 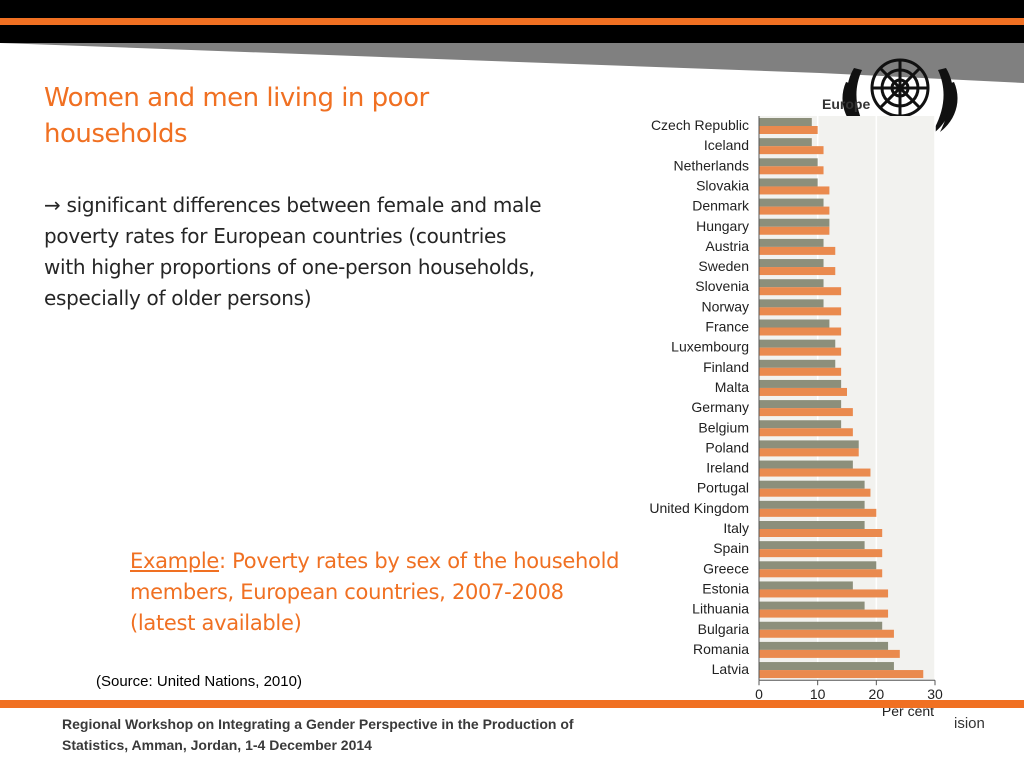 What do you see at coordinates (722, 185) in the screenshot?
I see `category-label: Slovakia` at bounding box center [722, 185].